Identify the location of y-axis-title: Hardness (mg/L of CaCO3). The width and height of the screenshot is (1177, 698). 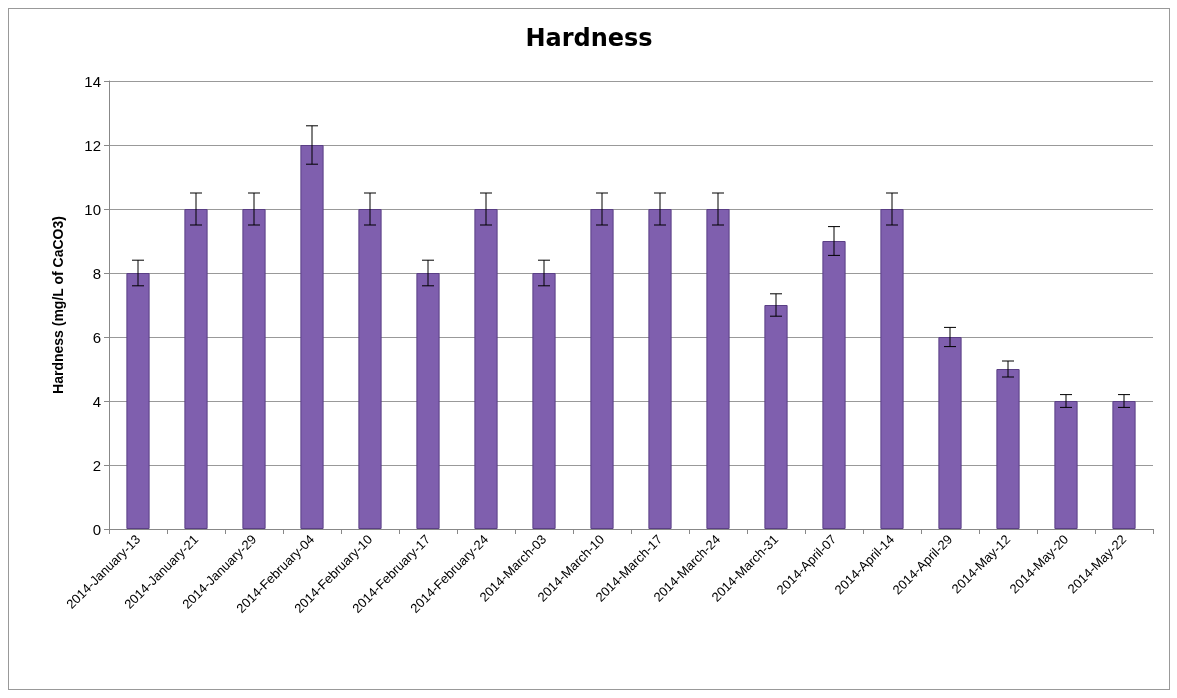
(58, 305).